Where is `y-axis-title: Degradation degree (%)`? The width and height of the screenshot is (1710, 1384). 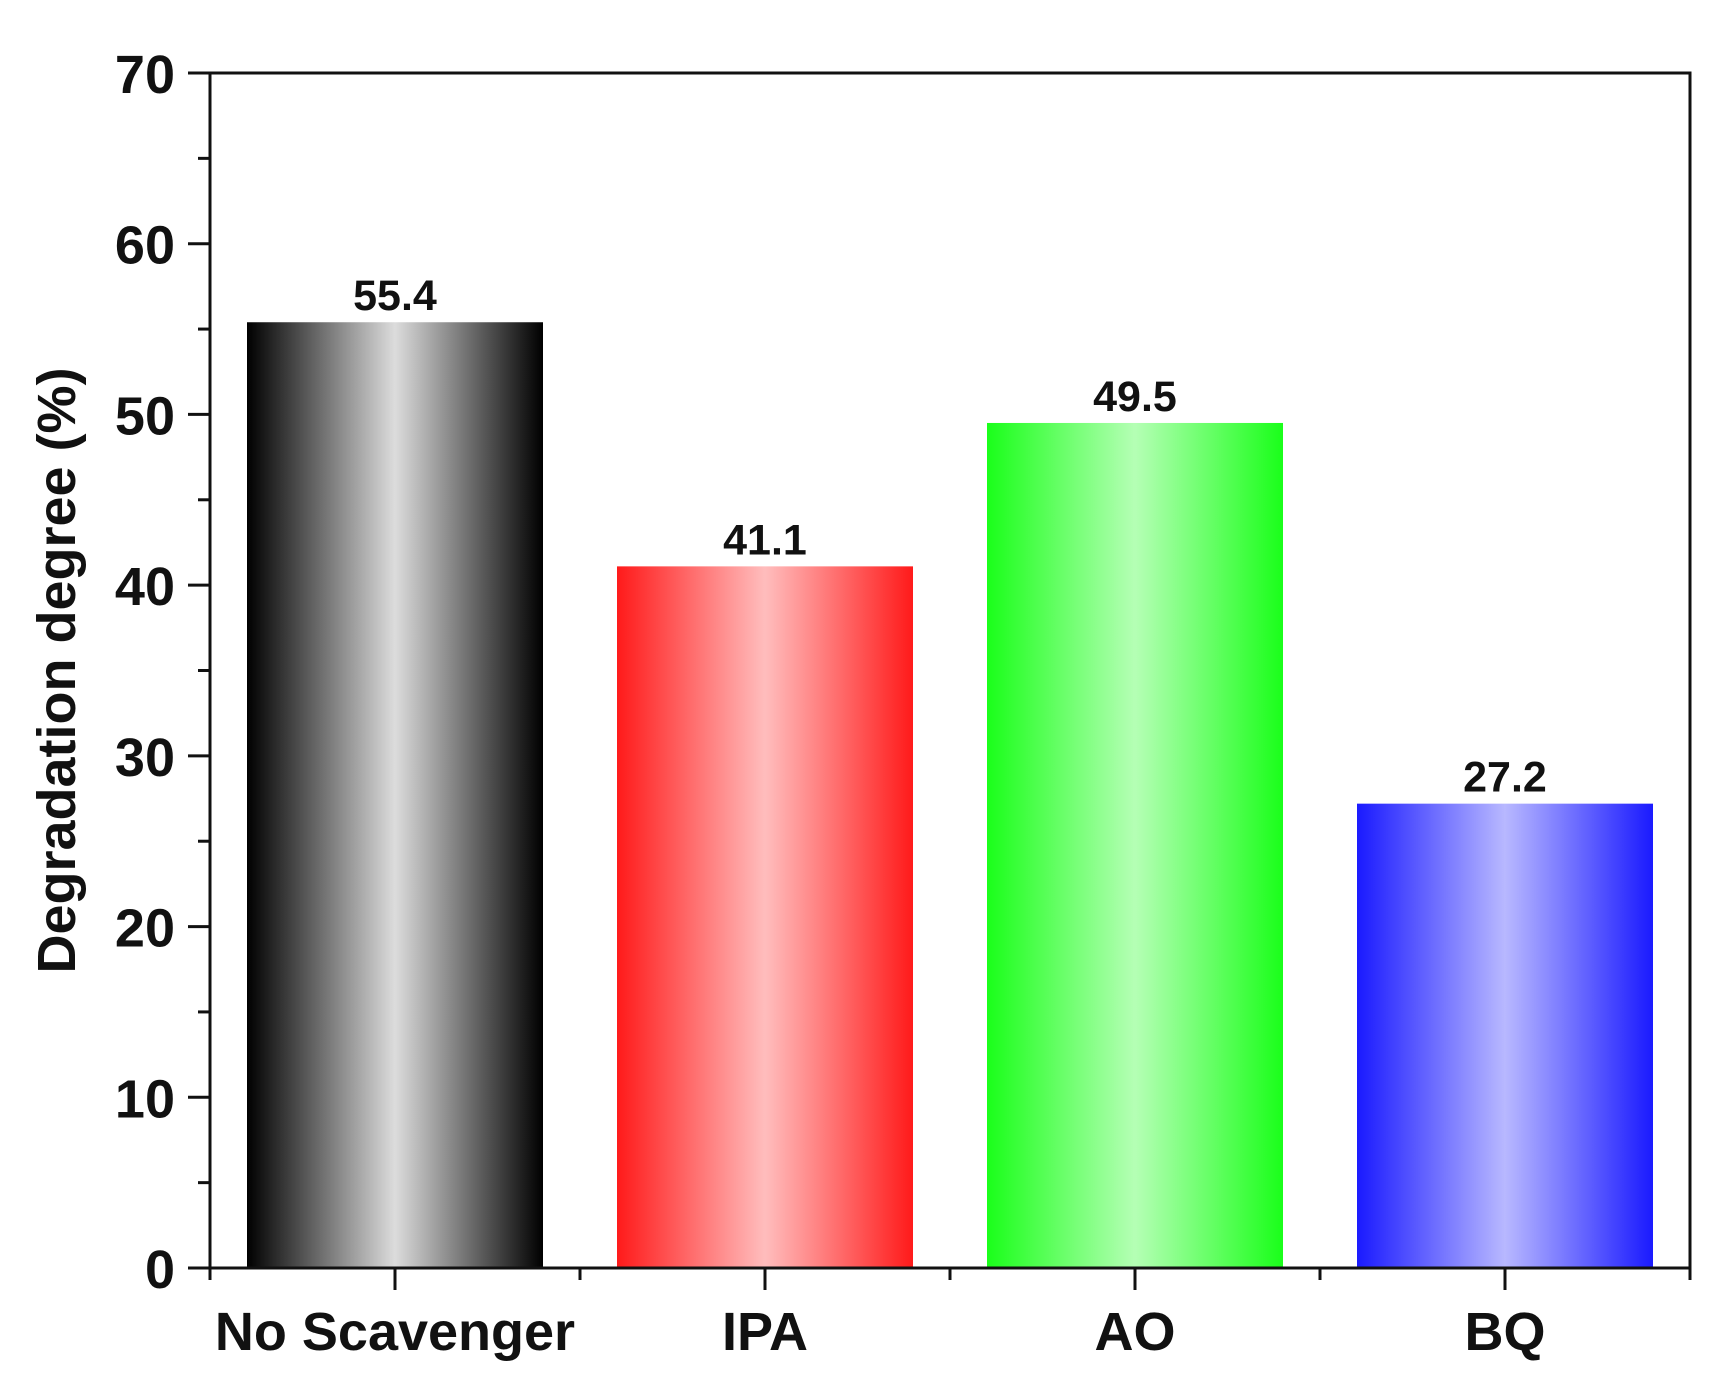 y-axis-title: Degradation degree (%) is located at coordinates (57, 670).